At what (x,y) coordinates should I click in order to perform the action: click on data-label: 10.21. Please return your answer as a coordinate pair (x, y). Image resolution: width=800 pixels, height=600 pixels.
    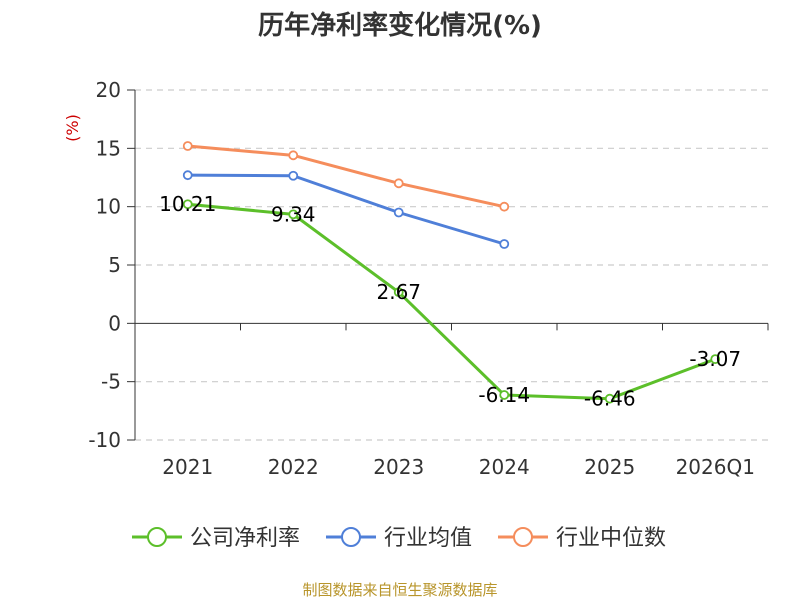
    Looking at the image, I should click on (187, 204).